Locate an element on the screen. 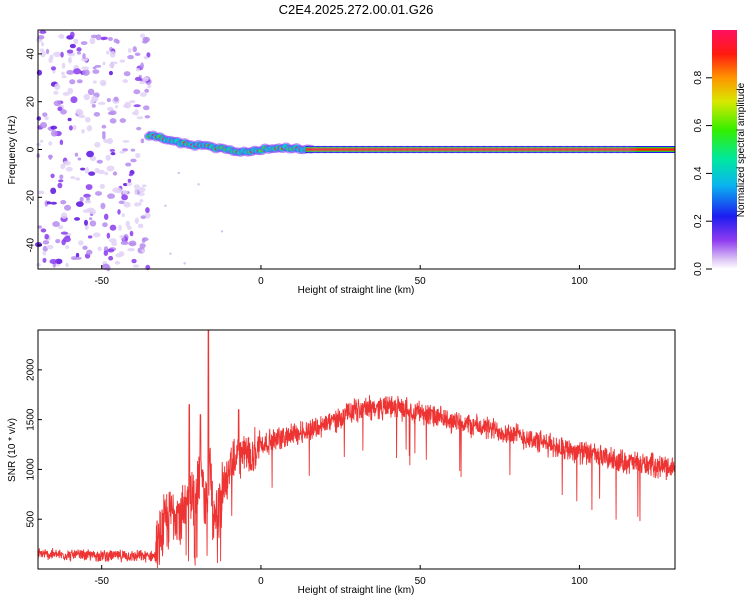 The height and width of the screenshot is (600, 750). snr-y-tick-label: 1500 is located at coordinates (31, 419).